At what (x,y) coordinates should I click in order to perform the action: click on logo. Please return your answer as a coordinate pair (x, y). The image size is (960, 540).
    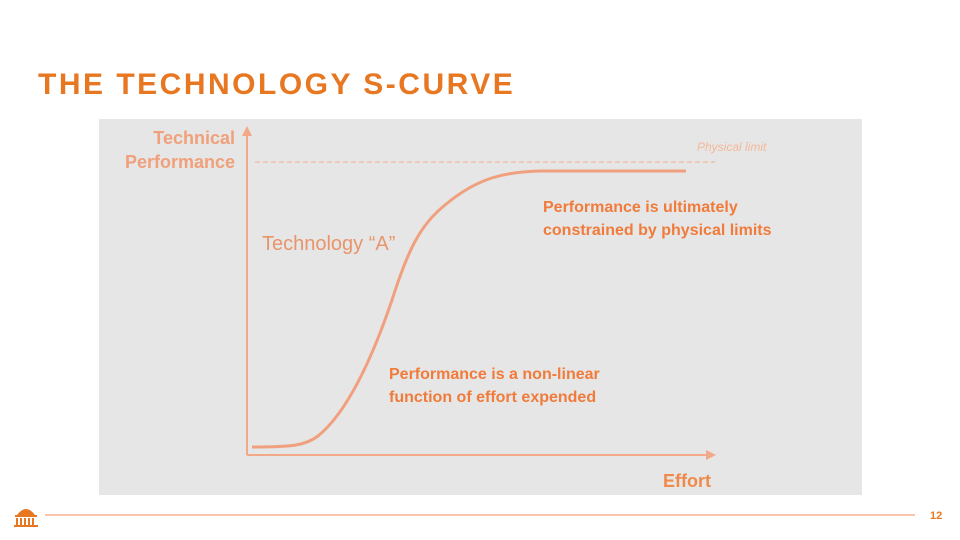
    Looking at the image, I should click on (26, 518).